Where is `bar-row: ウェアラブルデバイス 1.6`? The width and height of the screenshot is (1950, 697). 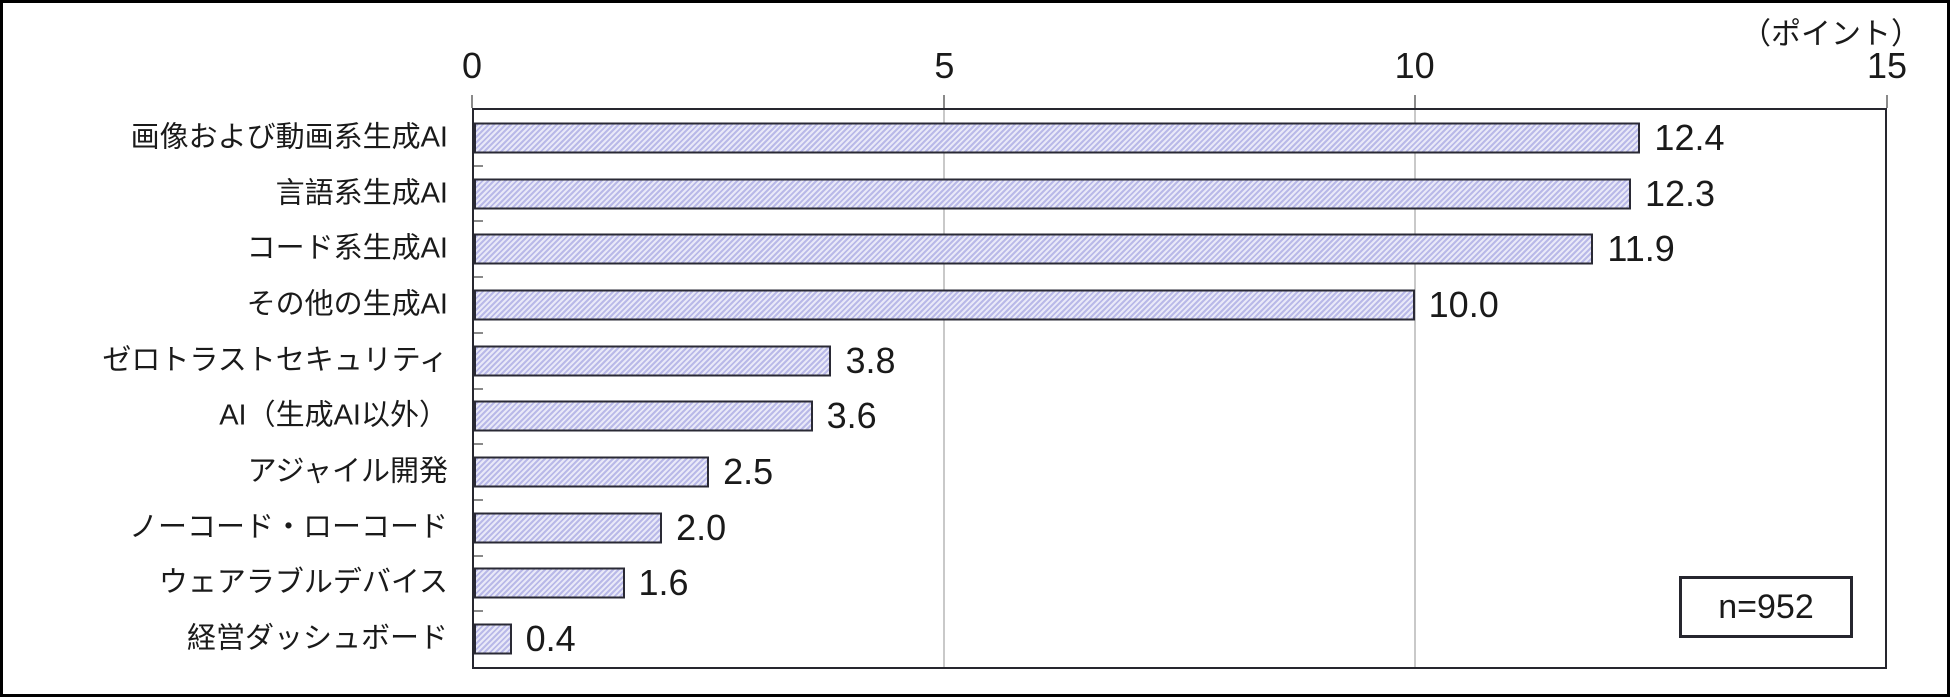
bar-row: ウェアラブルデバイス 1.6 is located at coordinates (1022, 583).